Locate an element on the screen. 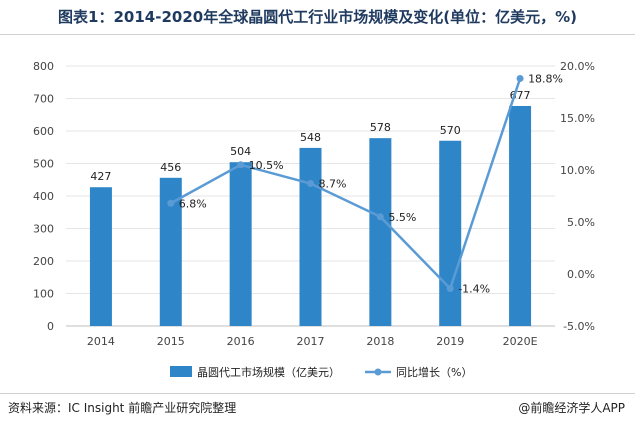  legend-bar-label: 晶圆代工市场规模（亿美元） is located at coordinates (268, 372).